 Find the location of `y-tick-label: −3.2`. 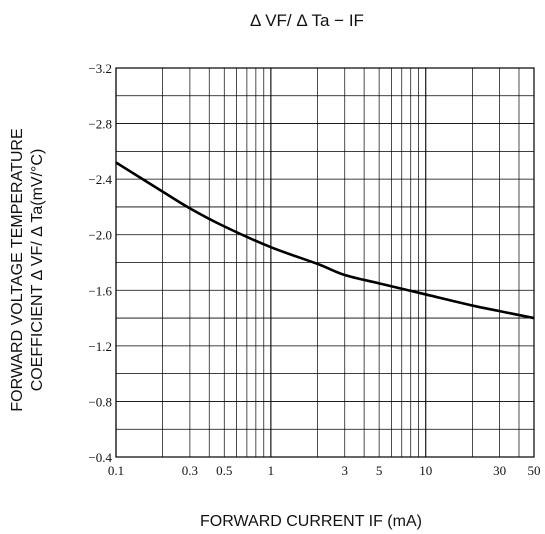

y-tick-label: −3.2 is located at coordinates (100, 68).